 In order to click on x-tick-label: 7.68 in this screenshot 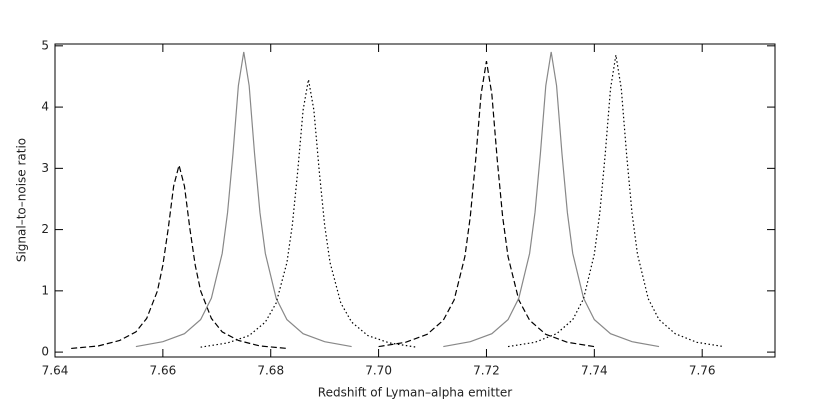, I will do `click(270, 371)`.